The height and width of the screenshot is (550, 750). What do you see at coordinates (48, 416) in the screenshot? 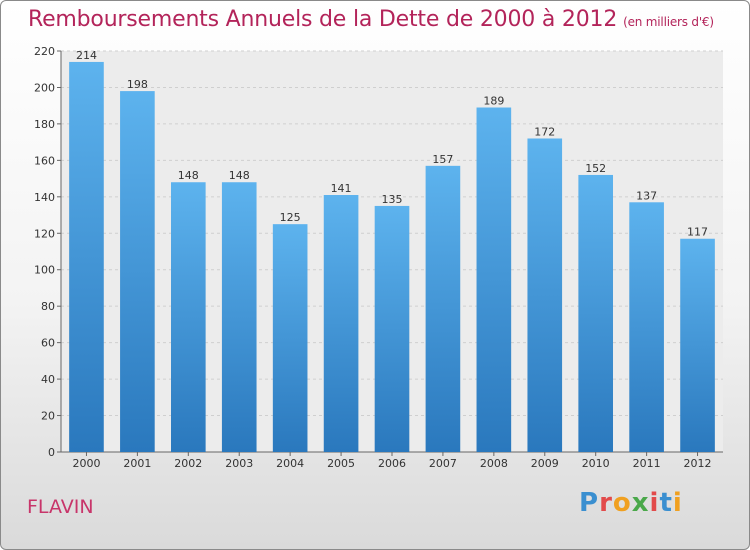
I see `y-tick-label: 20` at bounding box center [48, 416].